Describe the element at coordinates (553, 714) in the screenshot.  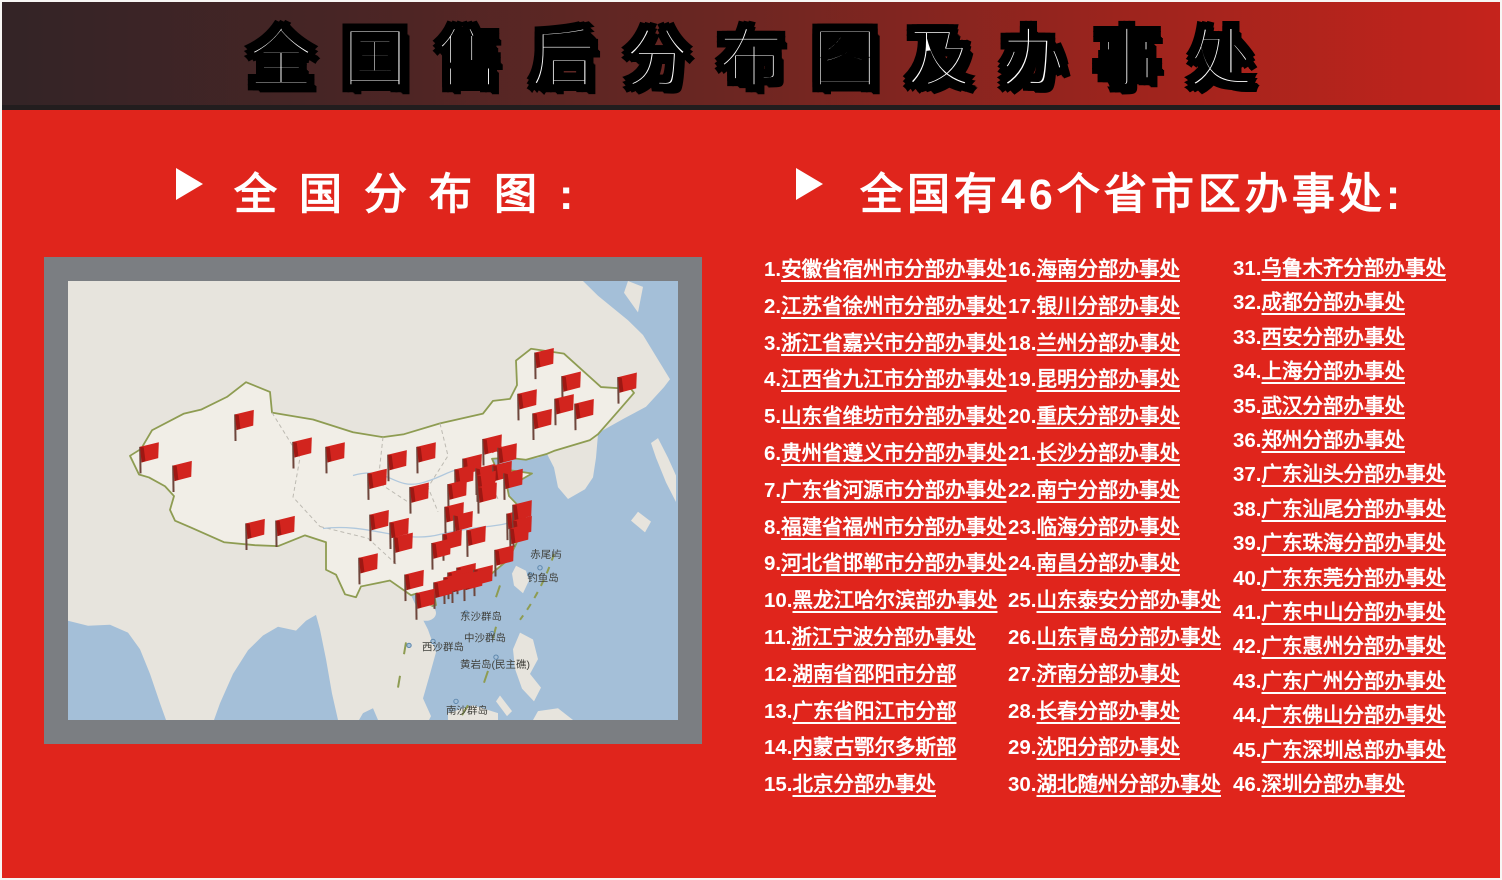
I see `south-islands-edge` at that location.